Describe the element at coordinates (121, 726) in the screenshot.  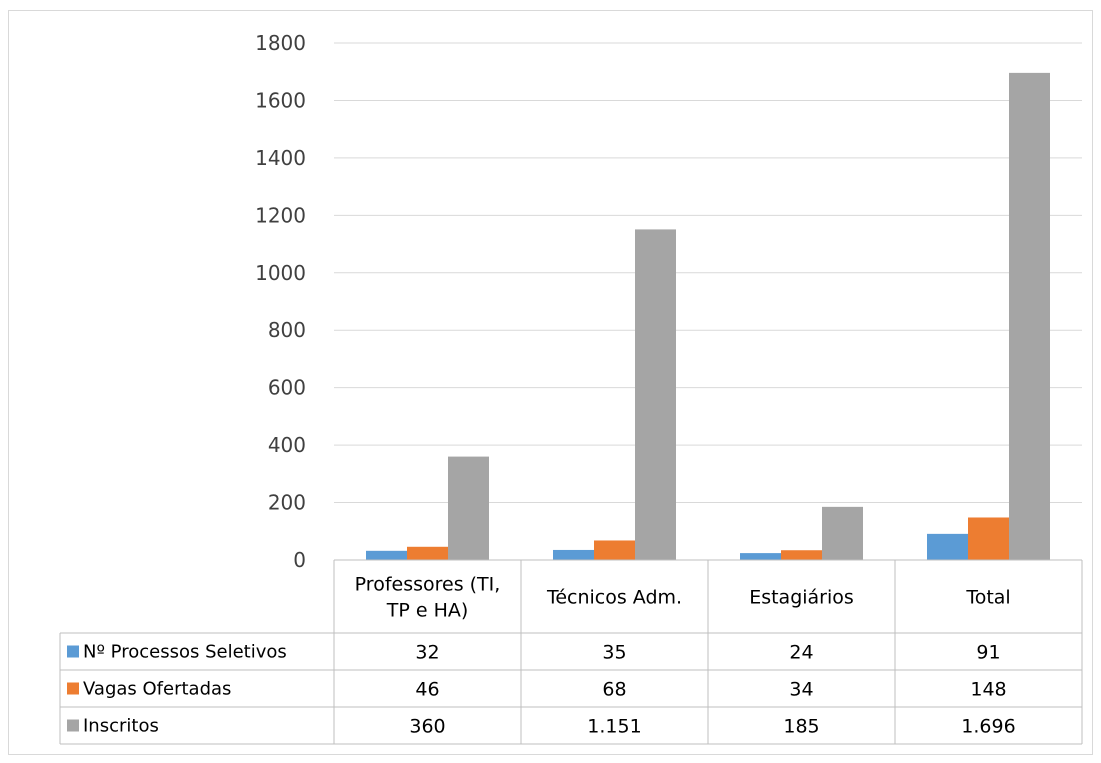
I see `legend-label: Inscritos` at that location.